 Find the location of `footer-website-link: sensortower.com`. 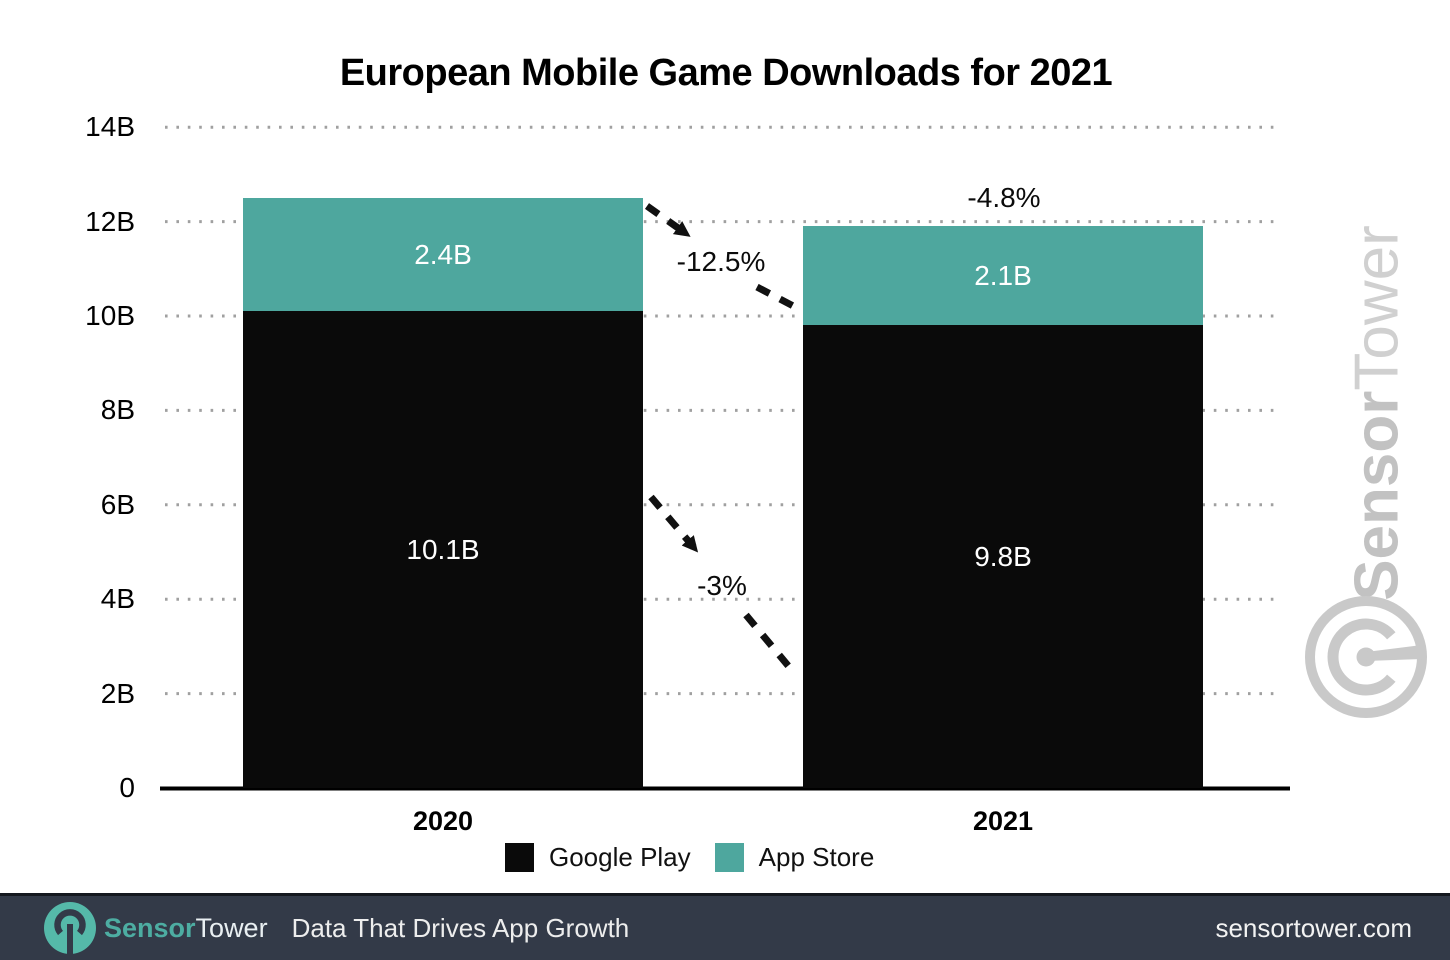

footer-website-link: sensortower.com is located at coordinates (1313, 927).